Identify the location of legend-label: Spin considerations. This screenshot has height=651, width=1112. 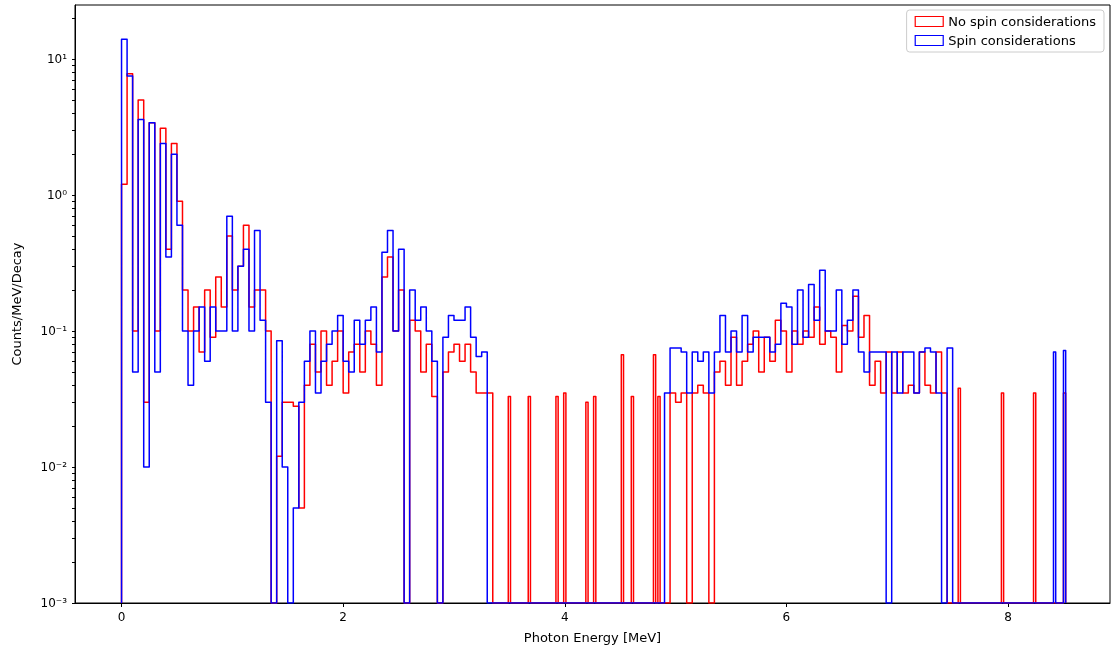
(1012, 40).